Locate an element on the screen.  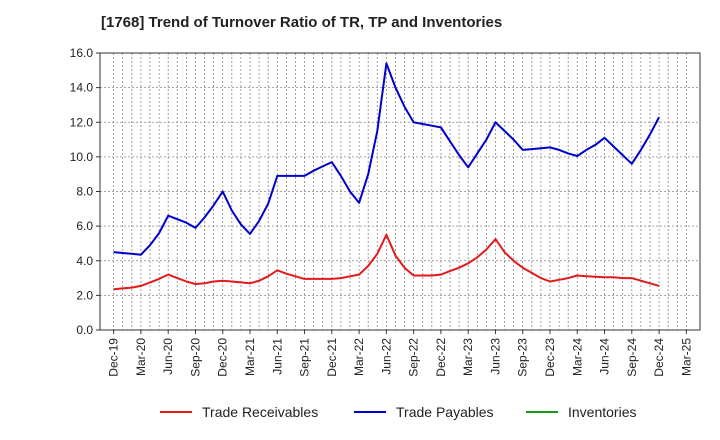
y-tick-label: 16.0 is located at coordinates (82, 53).